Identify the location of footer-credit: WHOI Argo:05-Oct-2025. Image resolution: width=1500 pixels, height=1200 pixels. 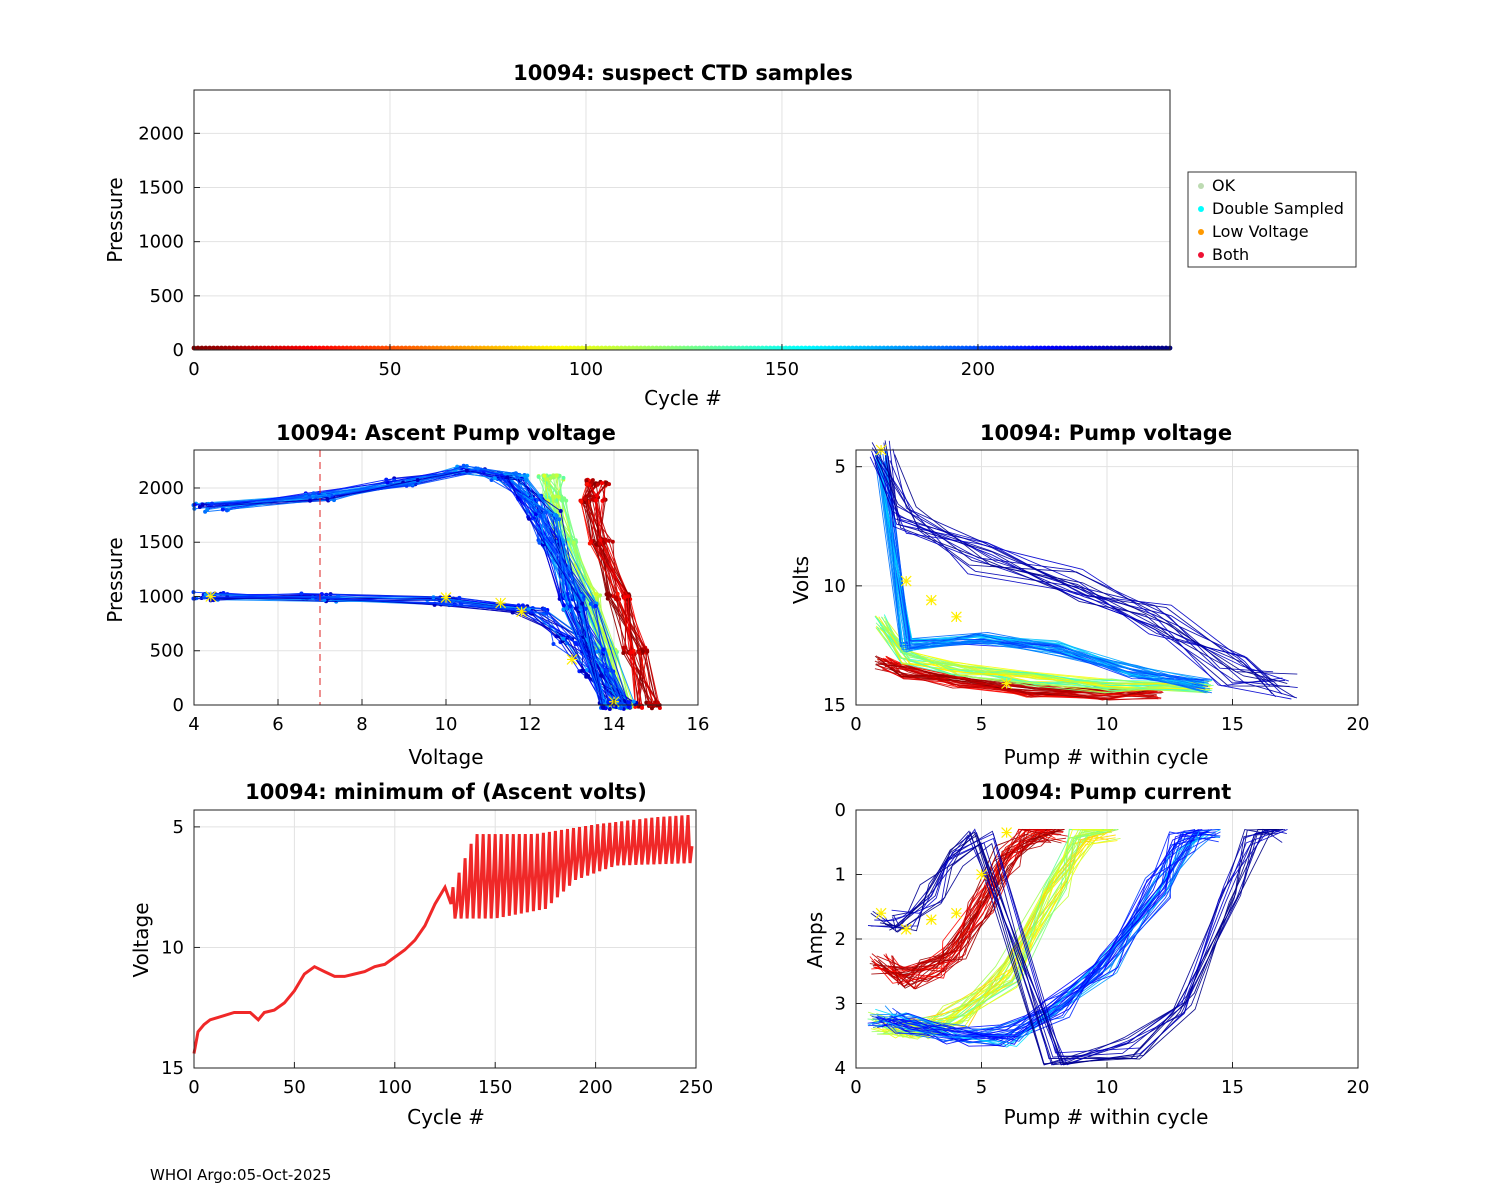
(241, 1175).